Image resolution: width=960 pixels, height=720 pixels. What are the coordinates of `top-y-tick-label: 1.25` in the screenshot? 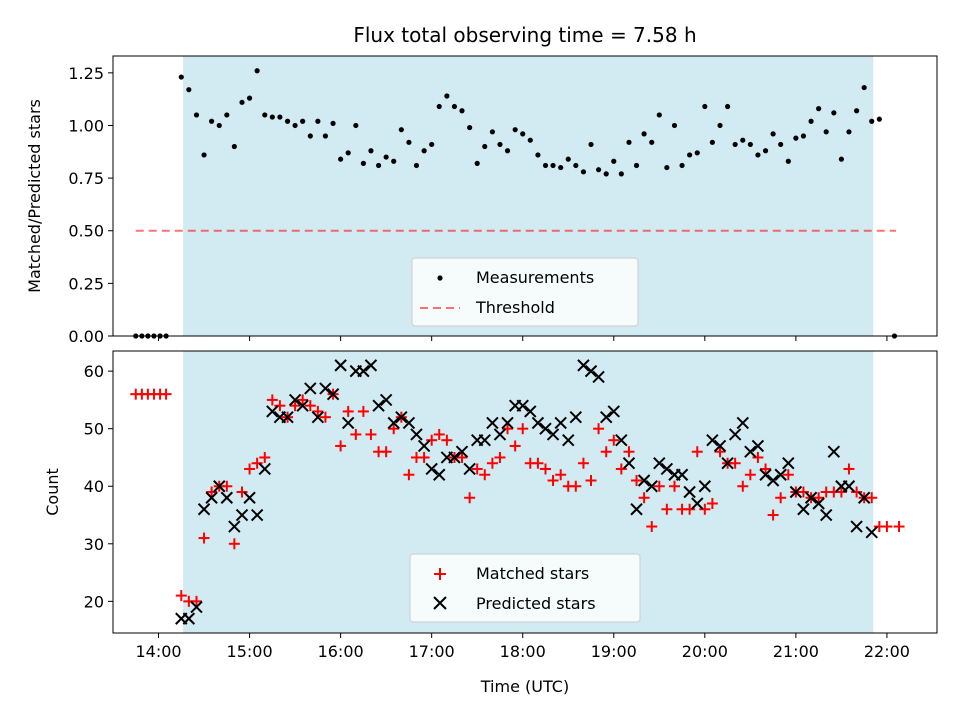 It's located at (86, 73).